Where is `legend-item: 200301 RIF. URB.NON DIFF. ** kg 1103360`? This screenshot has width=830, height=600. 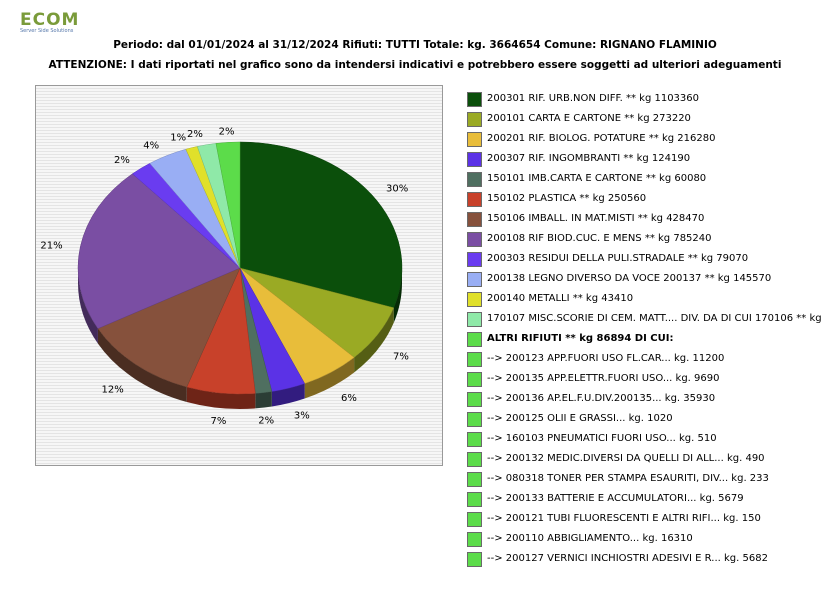 legend-item: 200301 RIF. URB.NON DIFF. ** kg 1103360 is located at coordinates (648, 100).